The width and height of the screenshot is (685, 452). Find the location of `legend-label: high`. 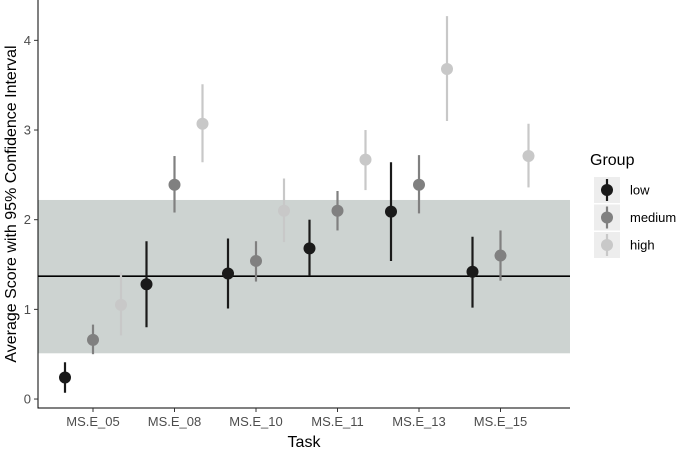

legend-label: high is located at coordinates (642, 245).